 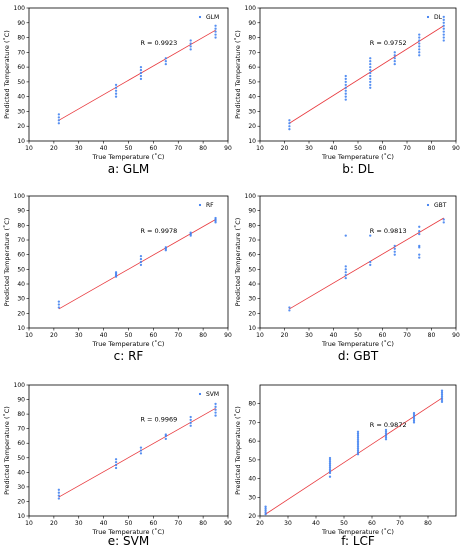 I want to click on legend-label: GLM, so click(x=212, y=17).